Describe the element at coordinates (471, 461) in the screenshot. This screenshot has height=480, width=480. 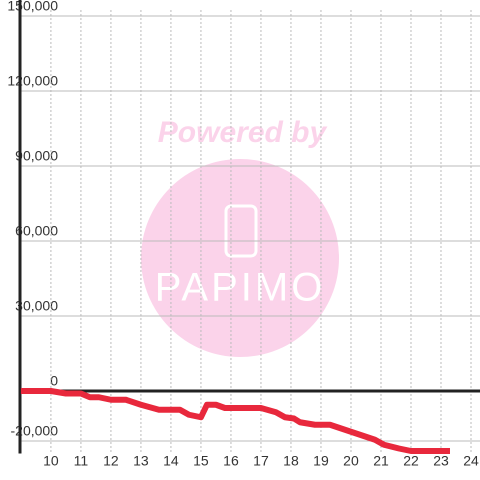
I see `x-tick-label: 24` at that location.